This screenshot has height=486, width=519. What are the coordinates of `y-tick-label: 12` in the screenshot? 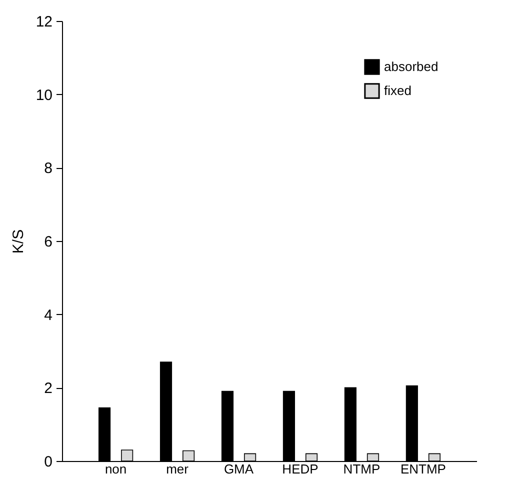 It's located at (44, 22).